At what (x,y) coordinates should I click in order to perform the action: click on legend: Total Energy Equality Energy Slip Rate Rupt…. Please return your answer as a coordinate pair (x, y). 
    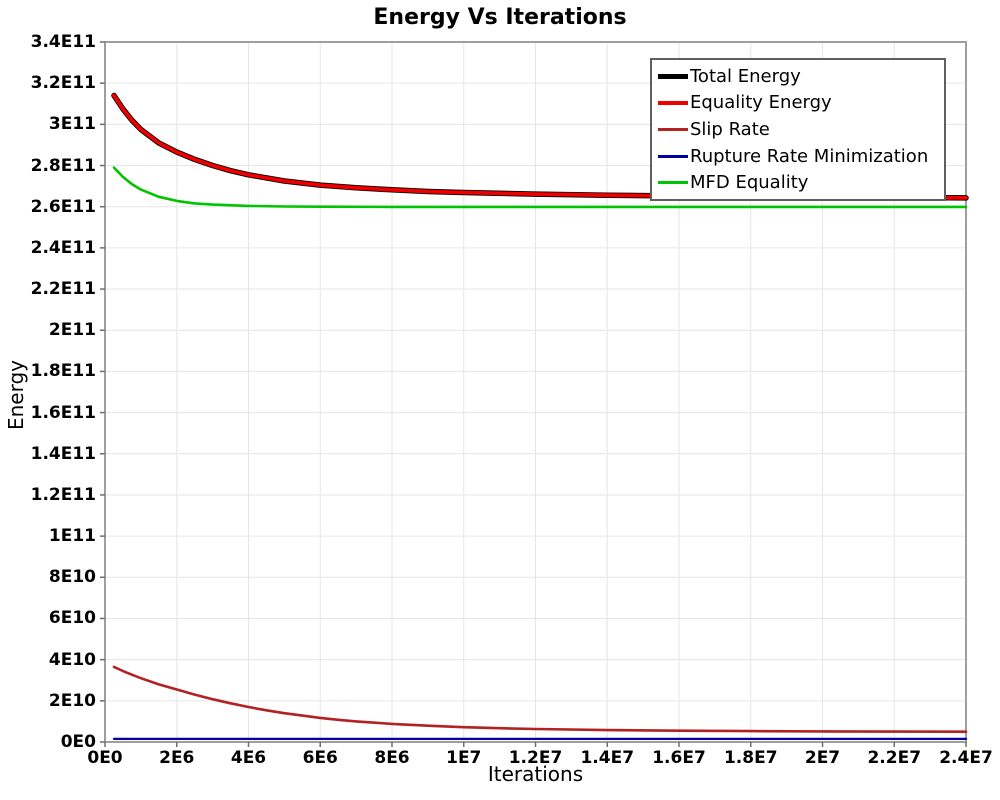
    Looking at the image, I should click on (798, 129).